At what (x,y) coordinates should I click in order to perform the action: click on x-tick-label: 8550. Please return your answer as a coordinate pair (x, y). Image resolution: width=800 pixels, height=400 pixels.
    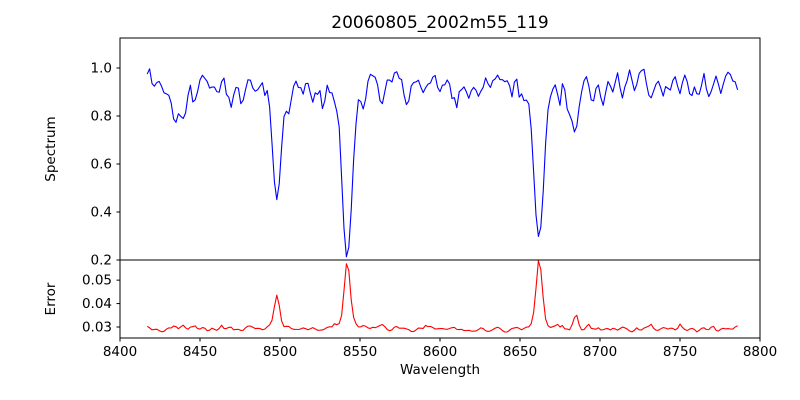
    Looking at the image, I should click on (360, 352).